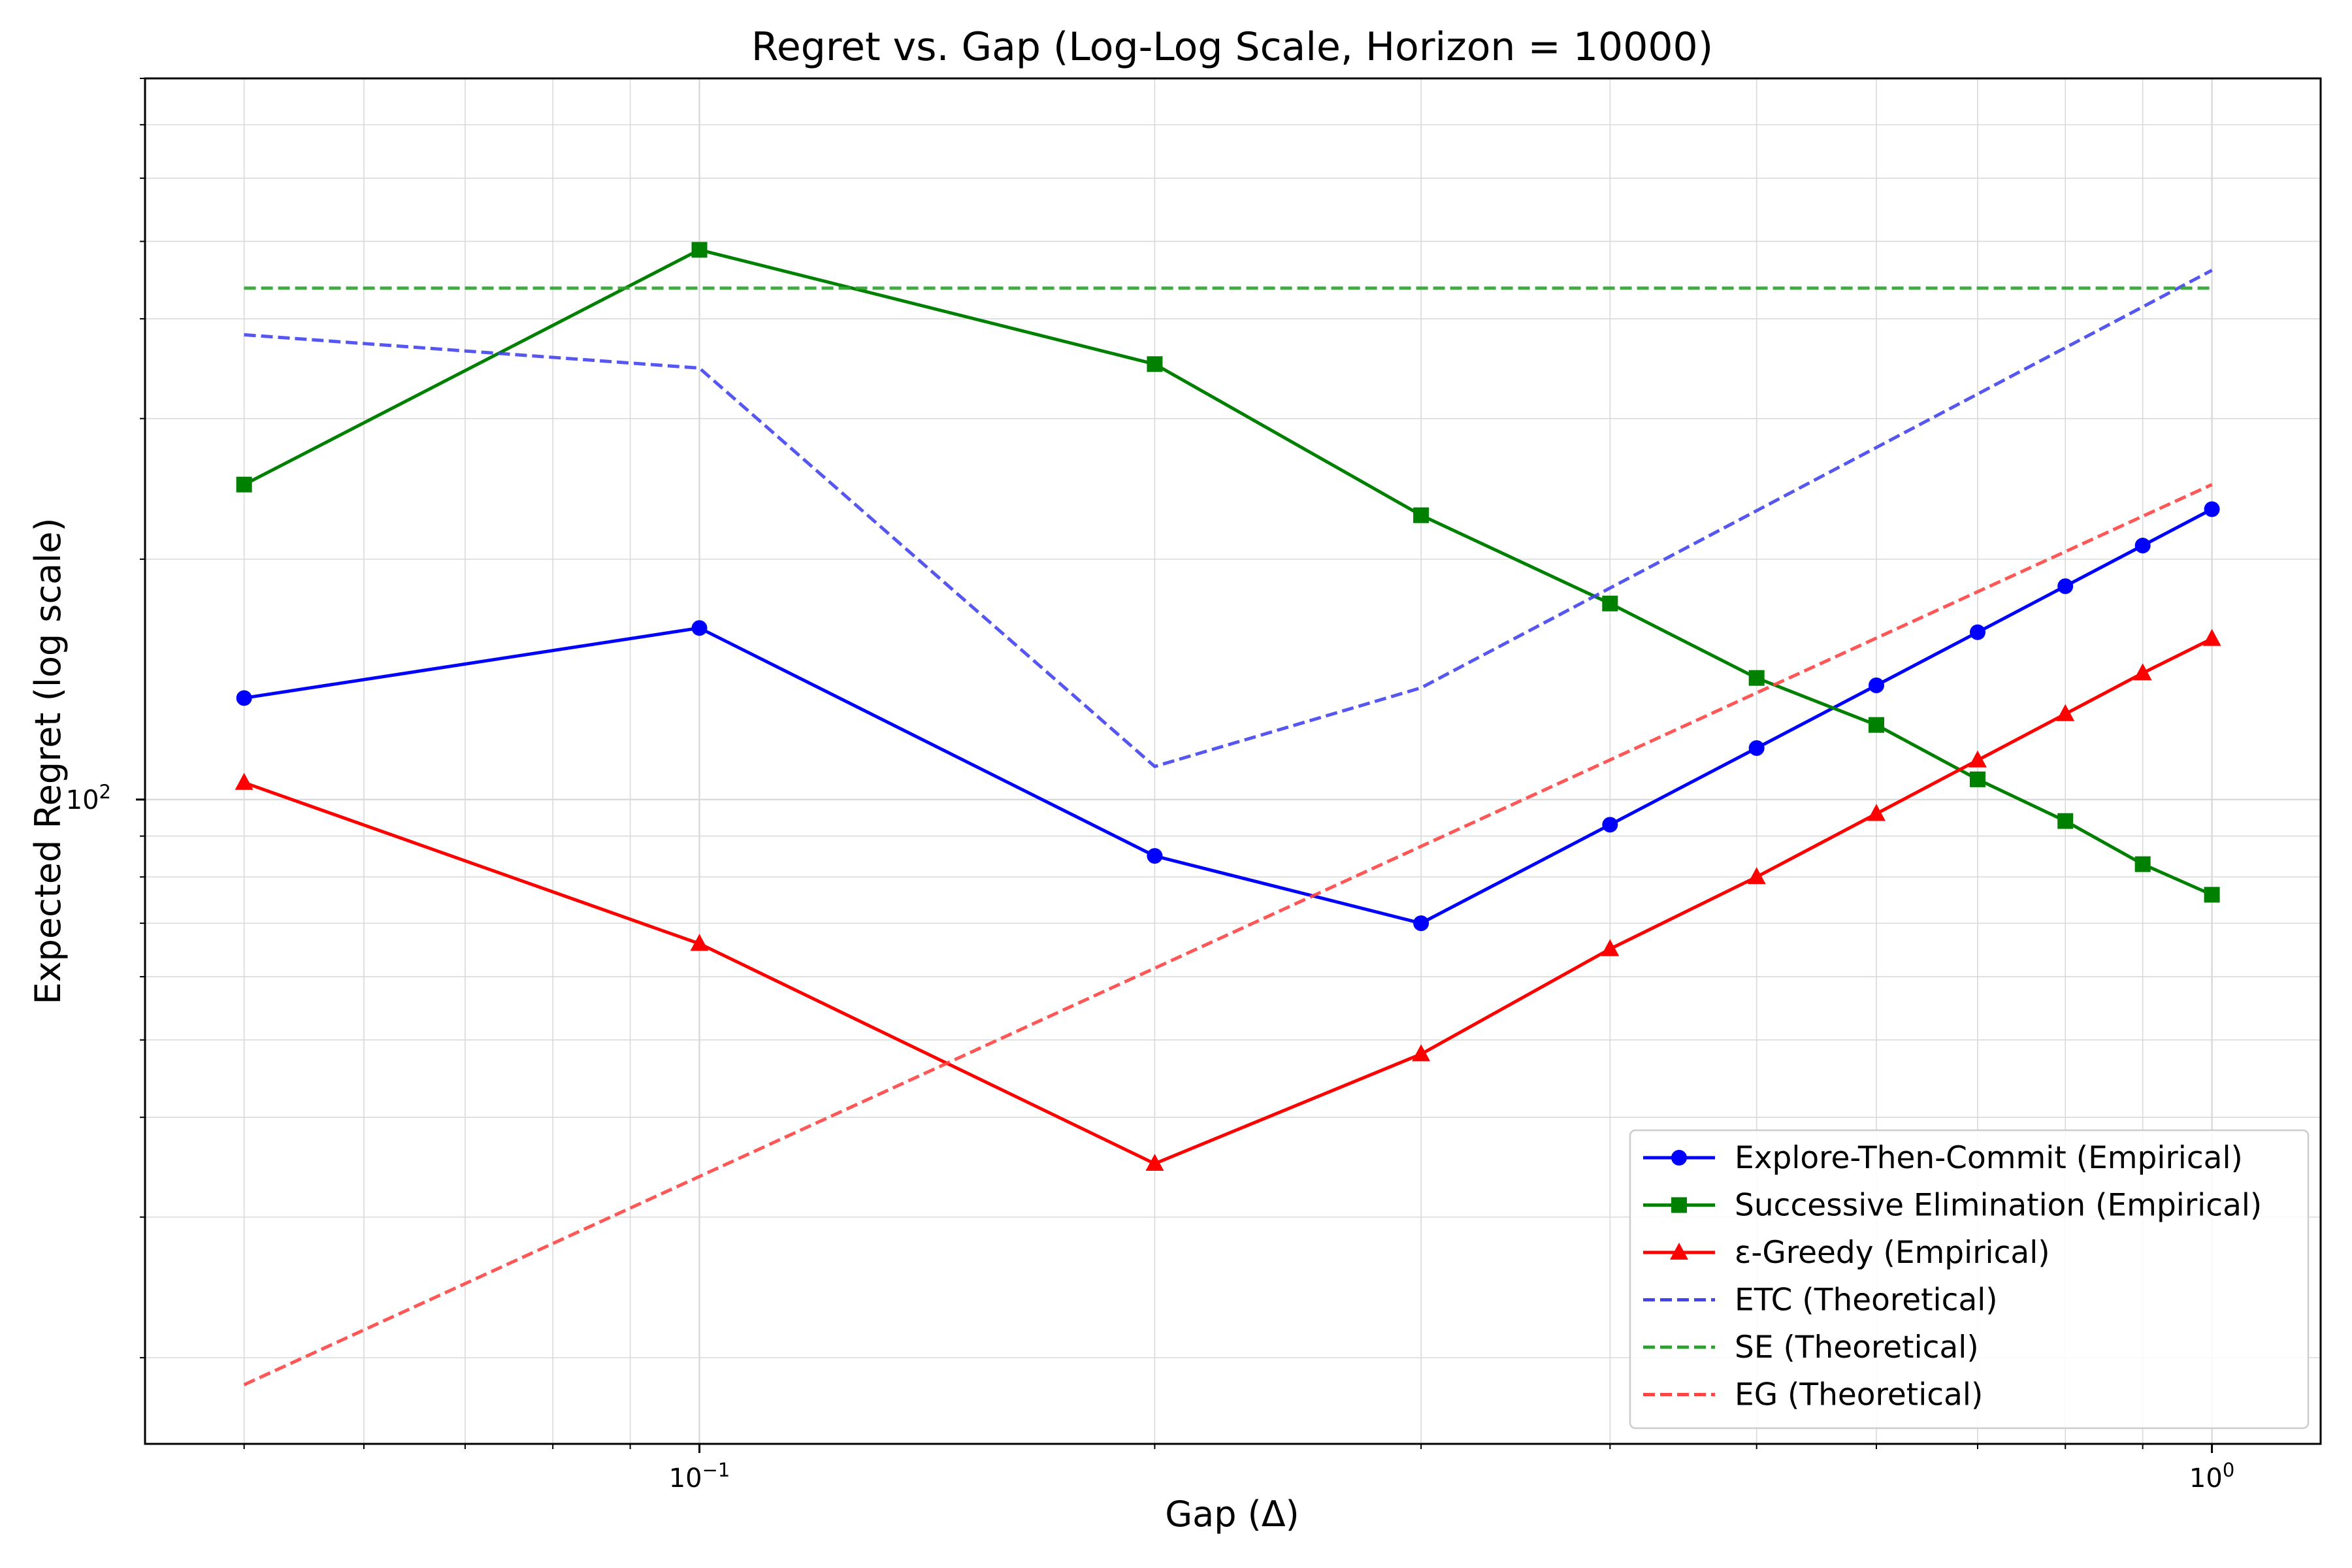 The image size is (2352, 1568). What do you see at coordinates (1998, 1206) in the screenshot?
I see `legend-label: Successive Elimination (Empirical)` at bounding box center [1998, 1206].